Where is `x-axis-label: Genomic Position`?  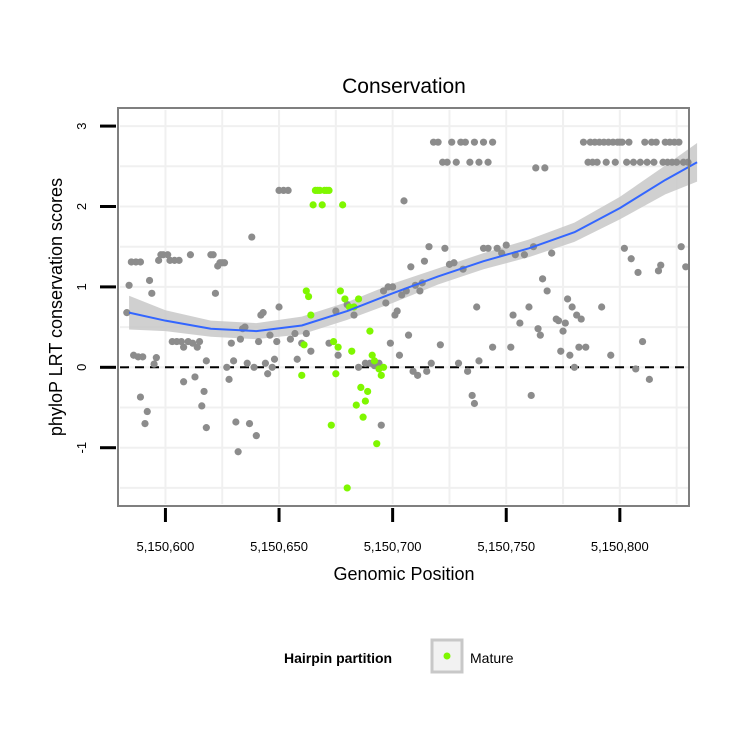
x-axis-label: Genomic Position is located at coordinates (403, 574).